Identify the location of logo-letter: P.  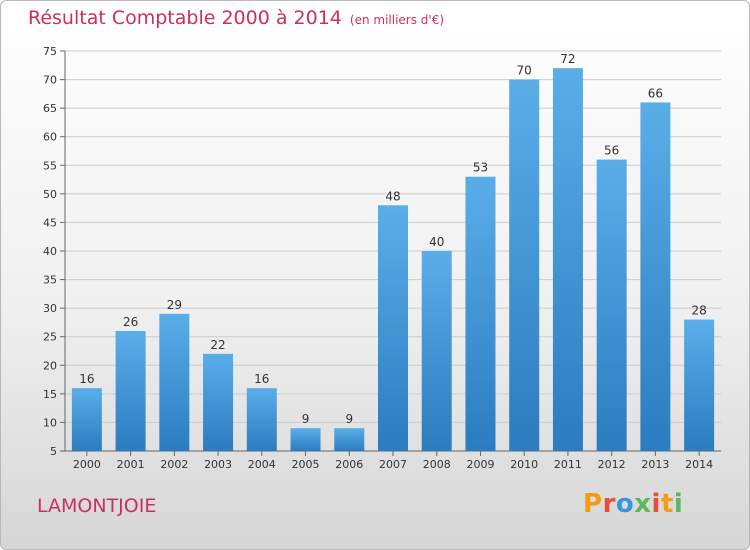
(593, 504).